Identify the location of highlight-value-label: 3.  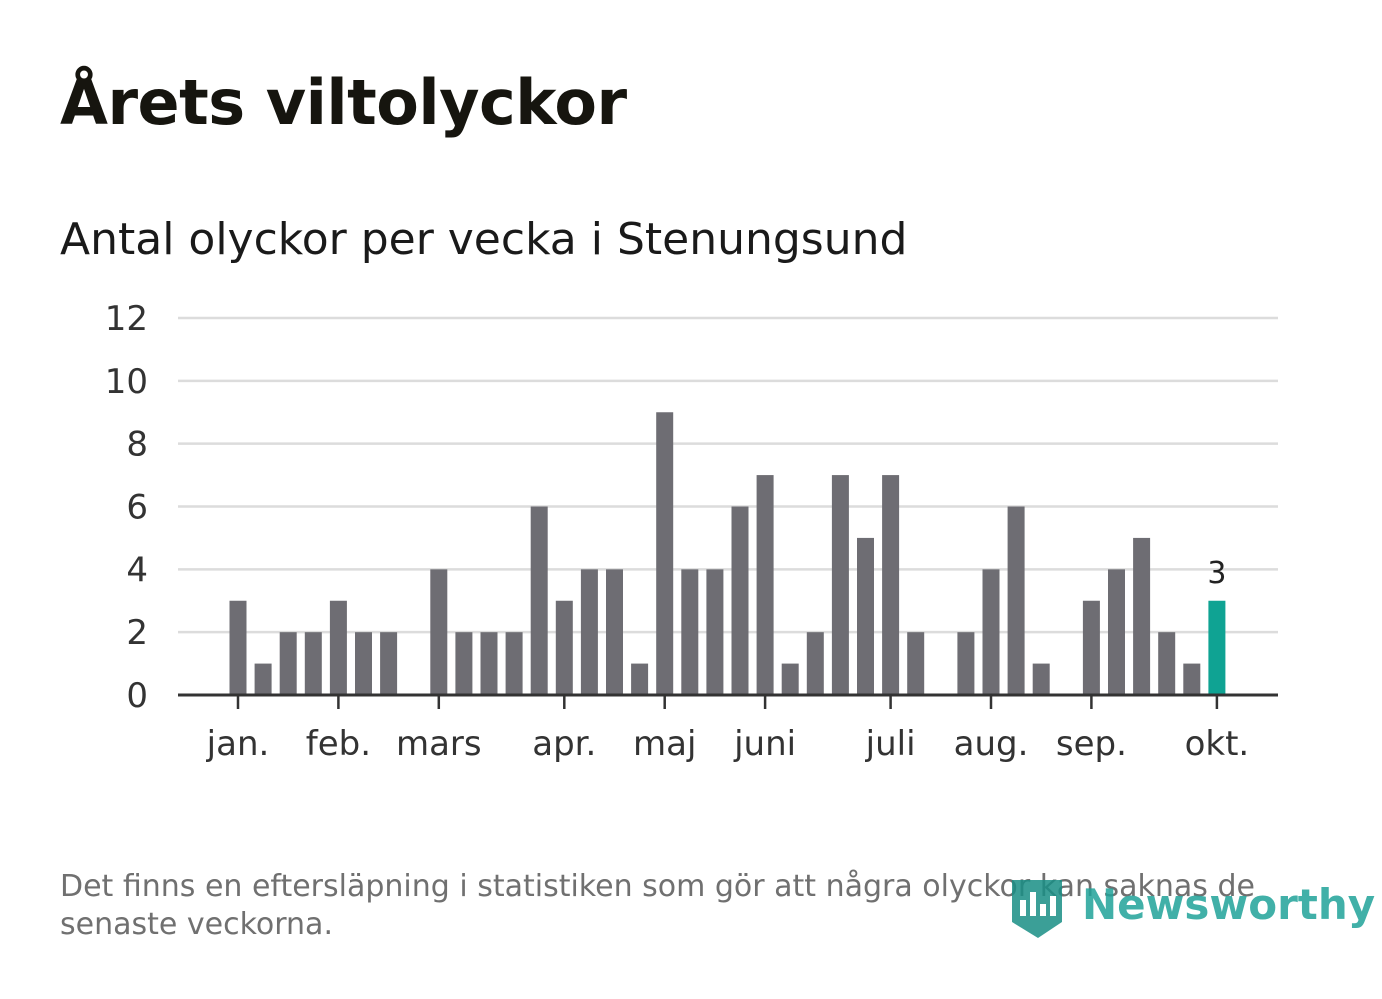
(1216, 573).